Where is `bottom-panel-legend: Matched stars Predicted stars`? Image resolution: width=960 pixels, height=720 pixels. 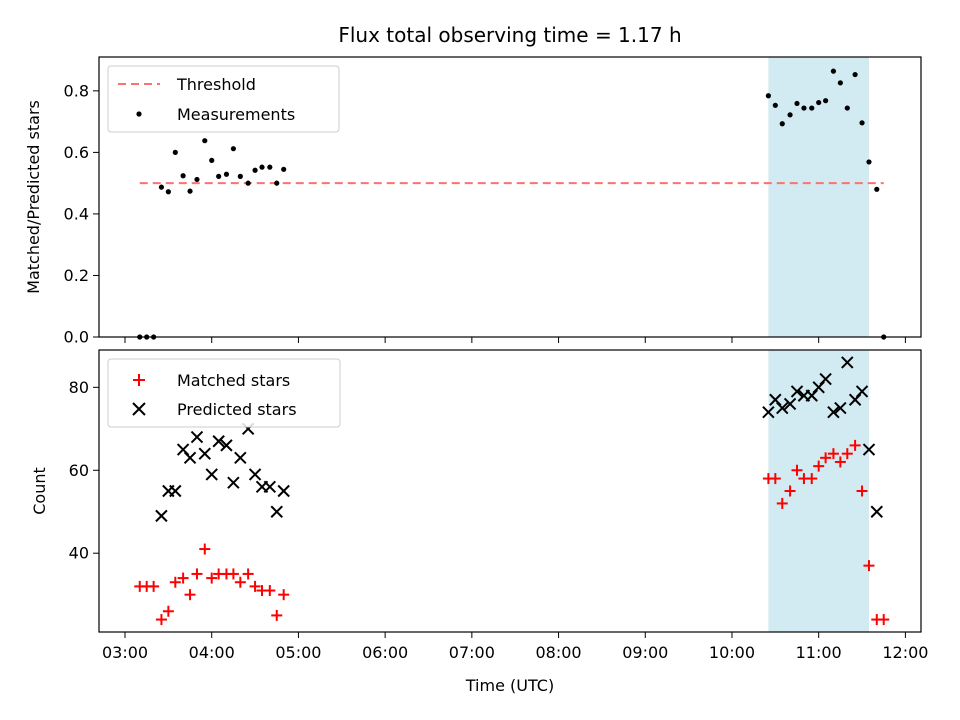
bottom-panel-legend: Matched stars Predicted stars is located at coordinates (224, 393).